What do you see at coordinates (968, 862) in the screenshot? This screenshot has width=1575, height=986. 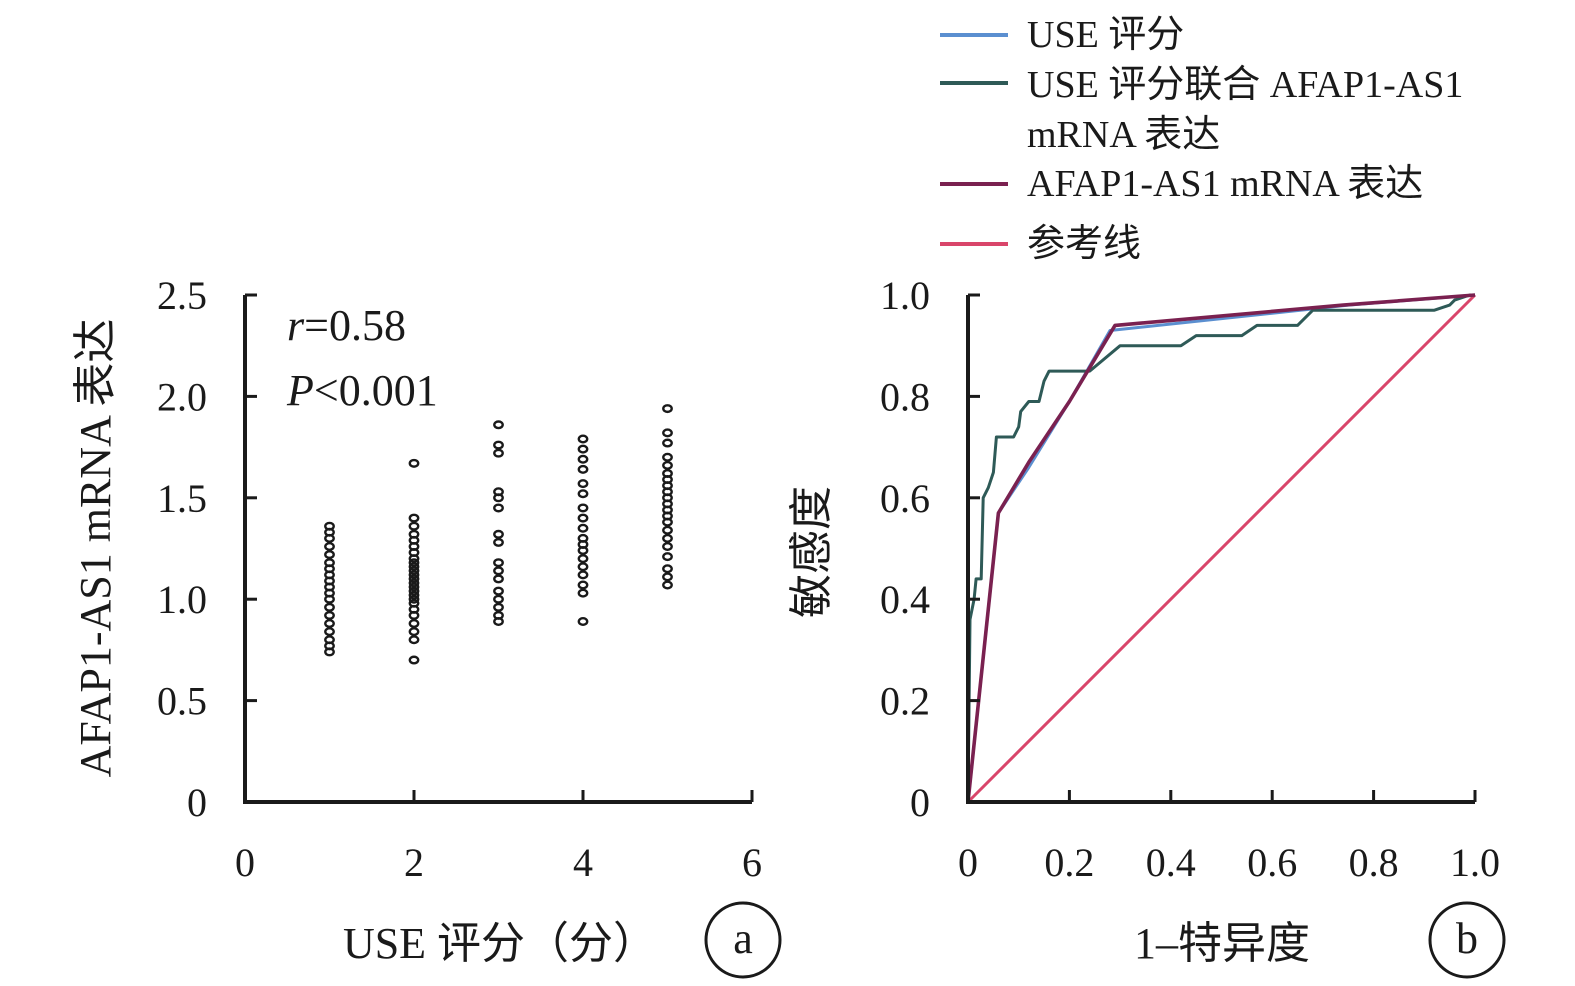 I see `x-tick-label: 0` at bounding box center [968, 862].